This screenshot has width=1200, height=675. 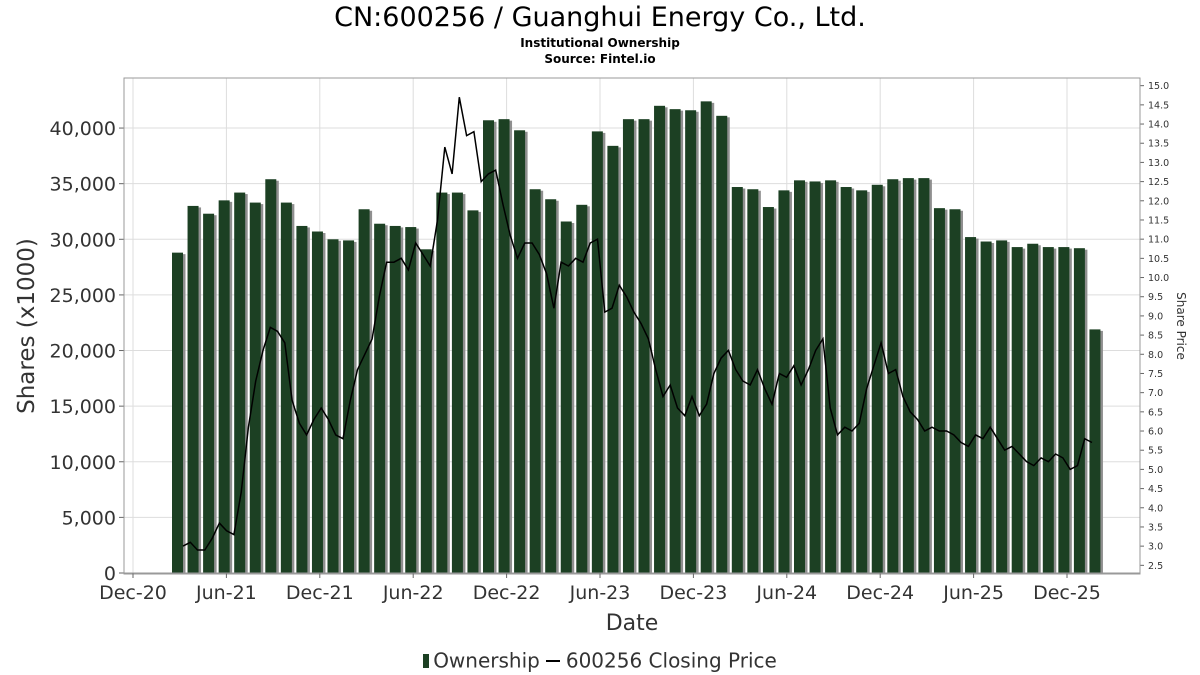 I want to click on y2-tick-label: 7.0, so click(x=1155, y=393).